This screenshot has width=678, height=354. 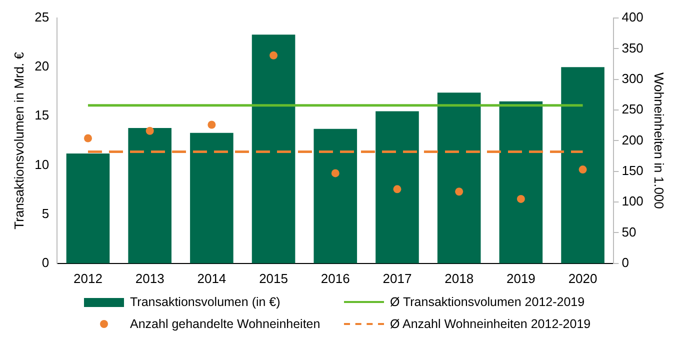 I want to click on y2-tick-label: 250, so click(x=633, y=109).